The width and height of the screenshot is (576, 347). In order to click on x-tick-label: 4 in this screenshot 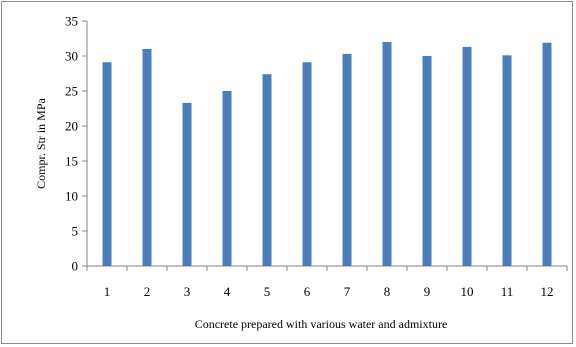, I will do `click(227, 291)`.